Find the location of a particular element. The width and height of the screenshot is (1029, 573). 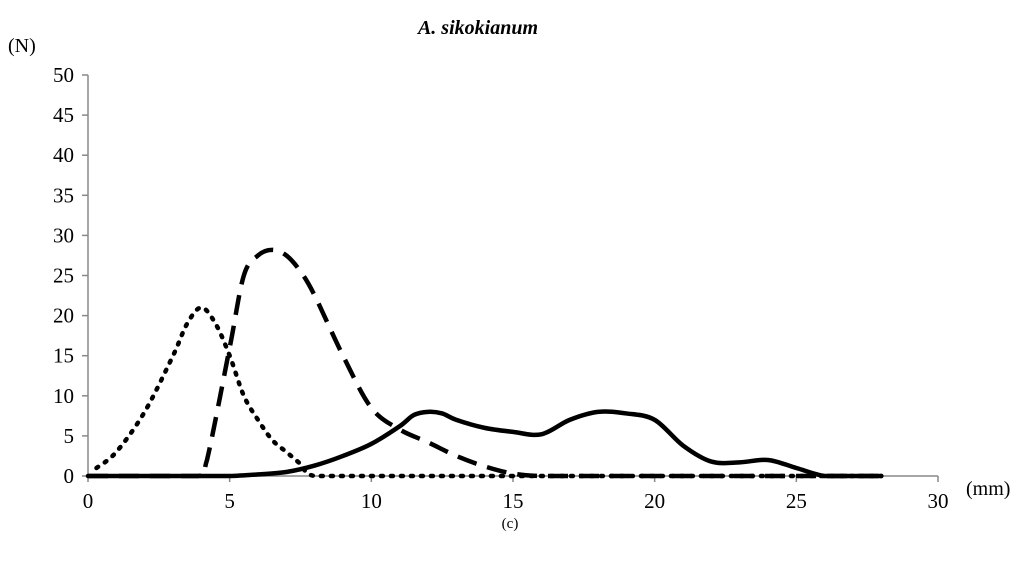

y-tick-label: 0 is located at coordinates (69, 476).